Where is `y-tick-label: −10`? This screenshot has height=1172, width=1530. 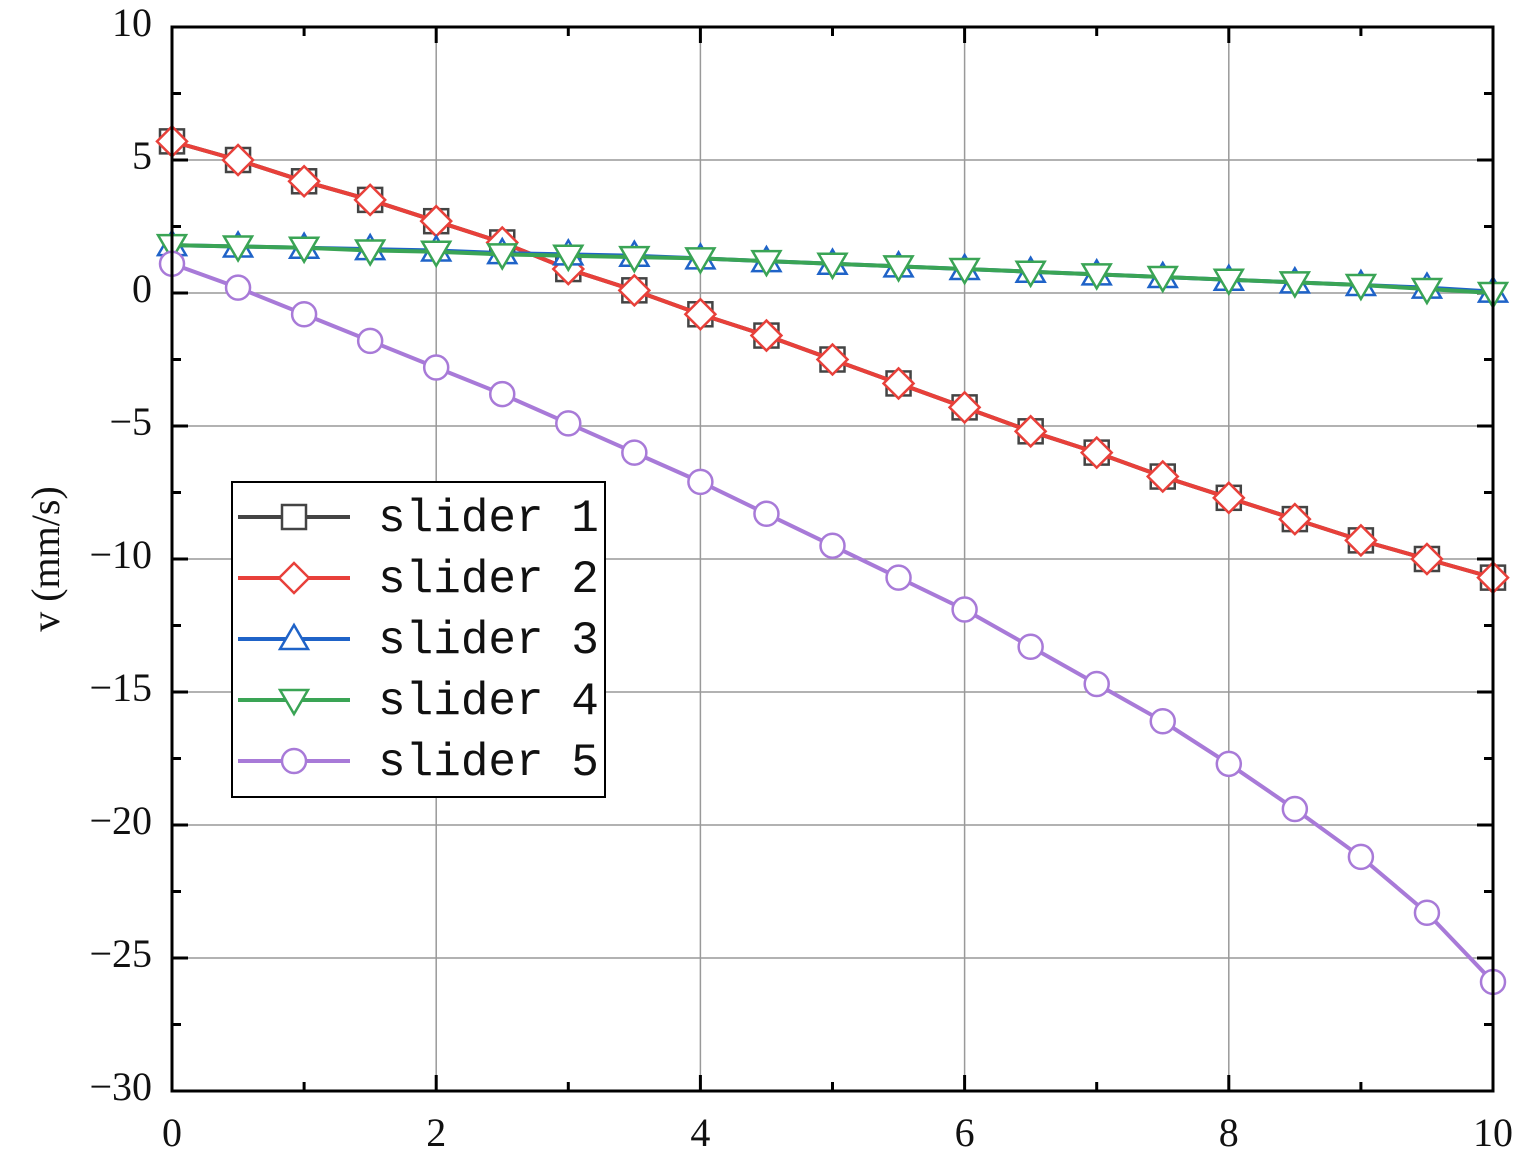 y-tick-label: −10 is located at coordinates (120, 554).